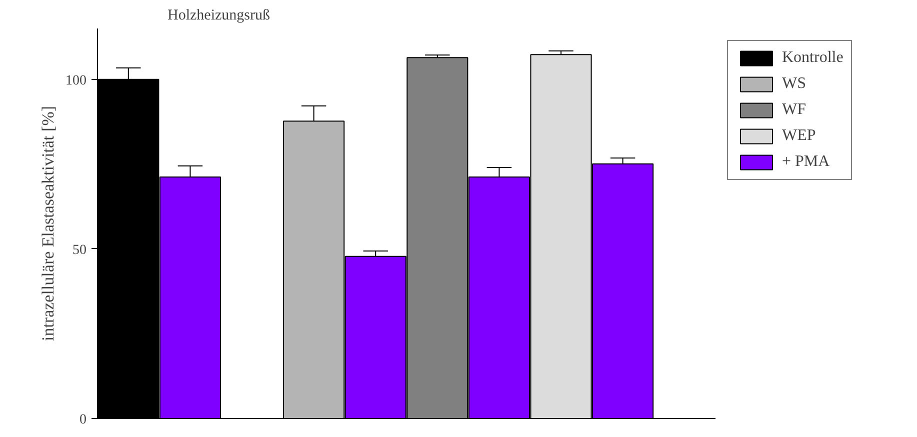 The image size is (917, 437). What do you see at coordinates (76, 80) in the screenshot?
I see `y-tick-label: 100` at bounding box center [76, 80].